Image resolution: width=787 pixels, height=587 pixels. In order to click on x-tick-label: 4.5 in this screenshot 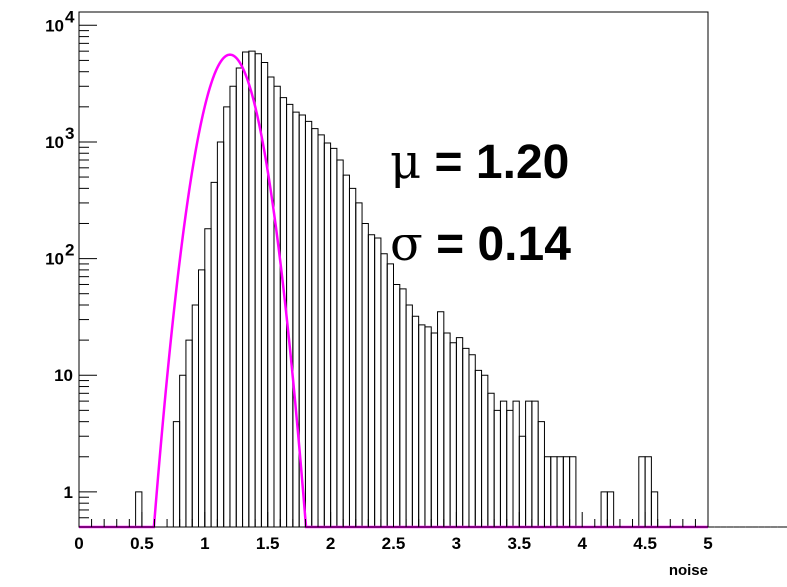, I will do `click(645, 543)`.